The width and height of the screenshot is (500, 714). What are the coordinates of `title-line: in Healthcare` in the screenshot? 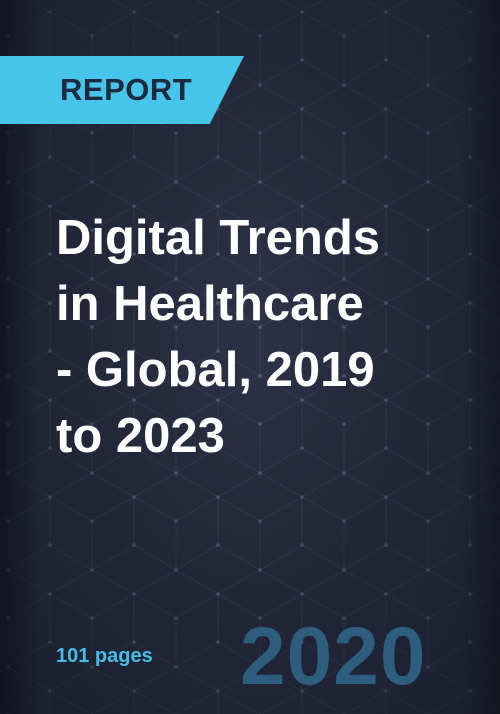 It's located at (210, 304).